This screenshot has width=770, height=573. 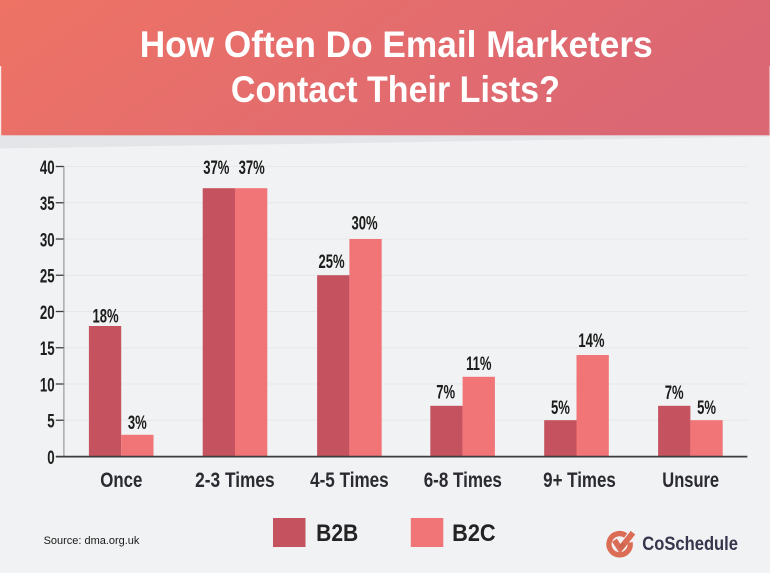 I want to click on svg-text: B2B, so click(x=337, y=533).